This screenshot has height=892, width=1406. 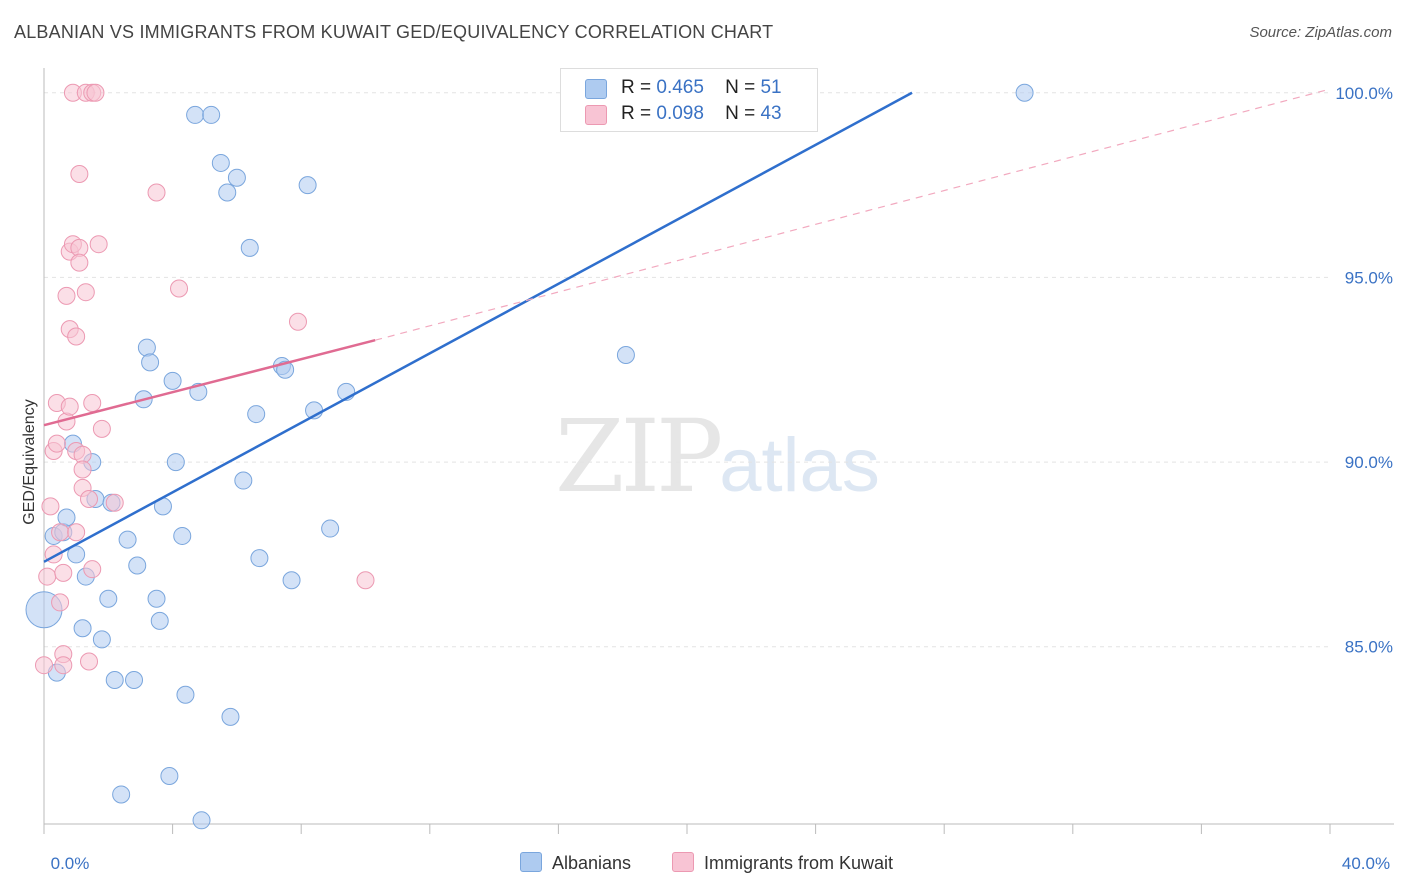 What do you see at coordinates (596, 115) in the screenshot?
I see `legend-swatch-kuwait` at bounding box center [596, 115].